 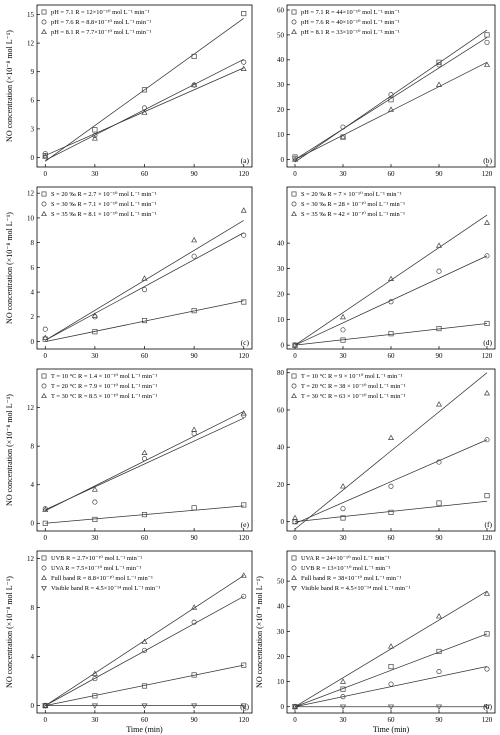 I want to click on legend-label: Full band R = 8.8×10⁻¹⁰ mol L⁻¹ min⁻¹, so click(x=102, y=578).